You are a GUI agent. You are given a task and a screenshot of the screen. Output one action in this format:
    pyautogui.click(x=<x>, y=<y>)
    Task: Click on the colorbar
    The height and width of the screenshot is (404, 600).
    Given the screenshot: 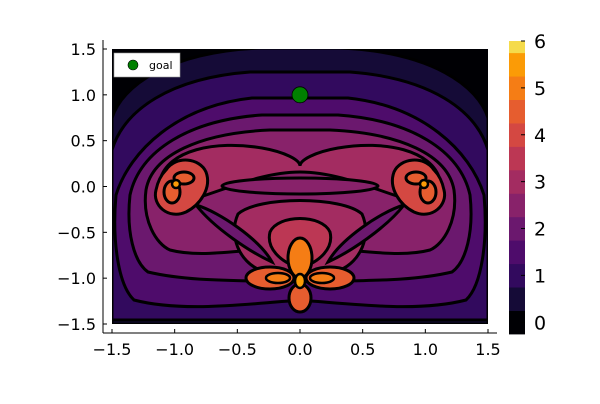 What is the action you would take?
    pyautogui.click(x=517, y=188)
    